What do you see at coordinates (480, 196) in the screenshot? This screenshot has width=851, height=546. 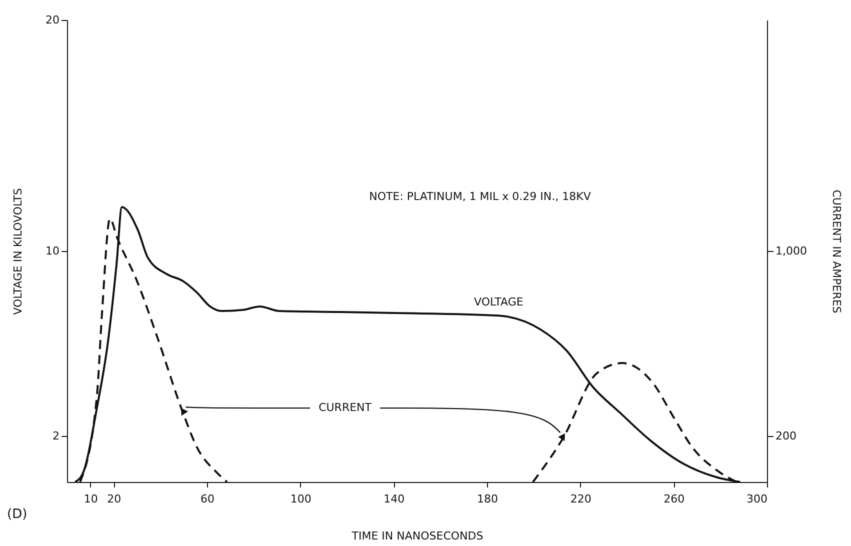 I see `annotation: NOTE: PLATINUM, 1 MIL x 0.29 IN., 18KV` at bounding box center [480, 196].